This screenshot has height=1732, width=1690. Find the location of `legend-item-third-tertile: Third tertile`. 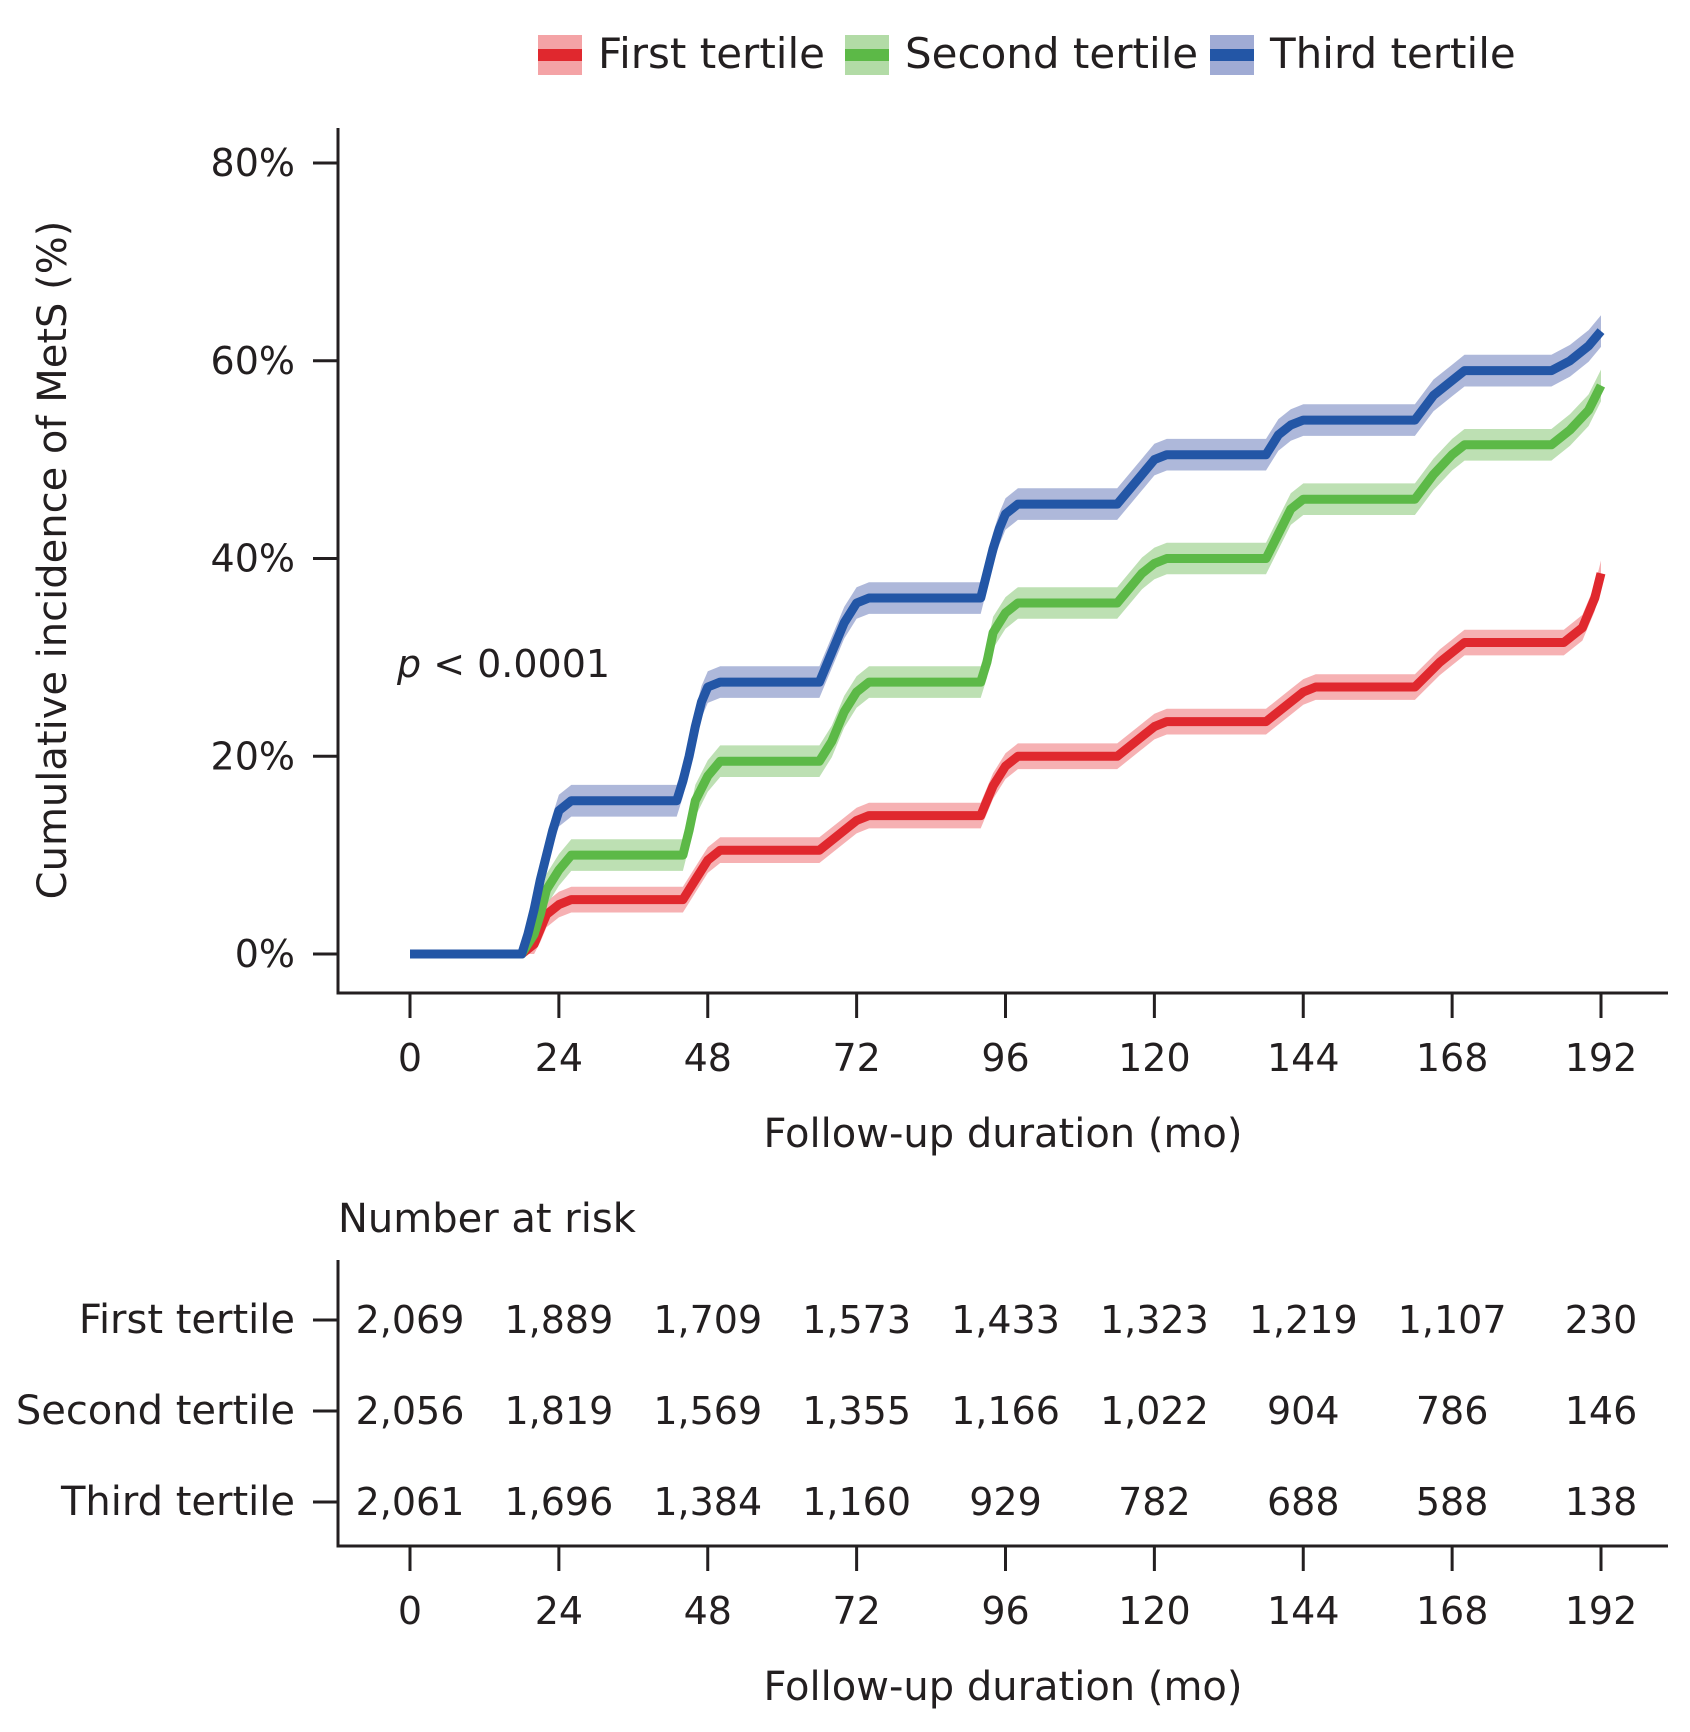

legend-item-third-tertile: Third tertile is located at coordinates (1363, 53).